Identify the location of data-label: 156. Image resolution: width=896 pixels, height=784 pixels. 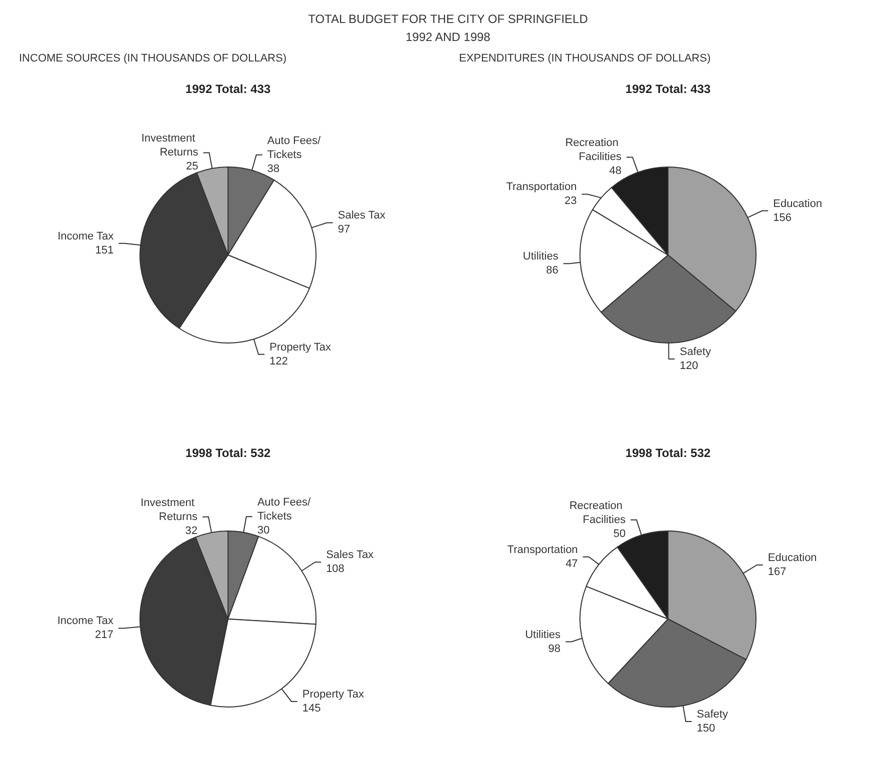
(782, 218).